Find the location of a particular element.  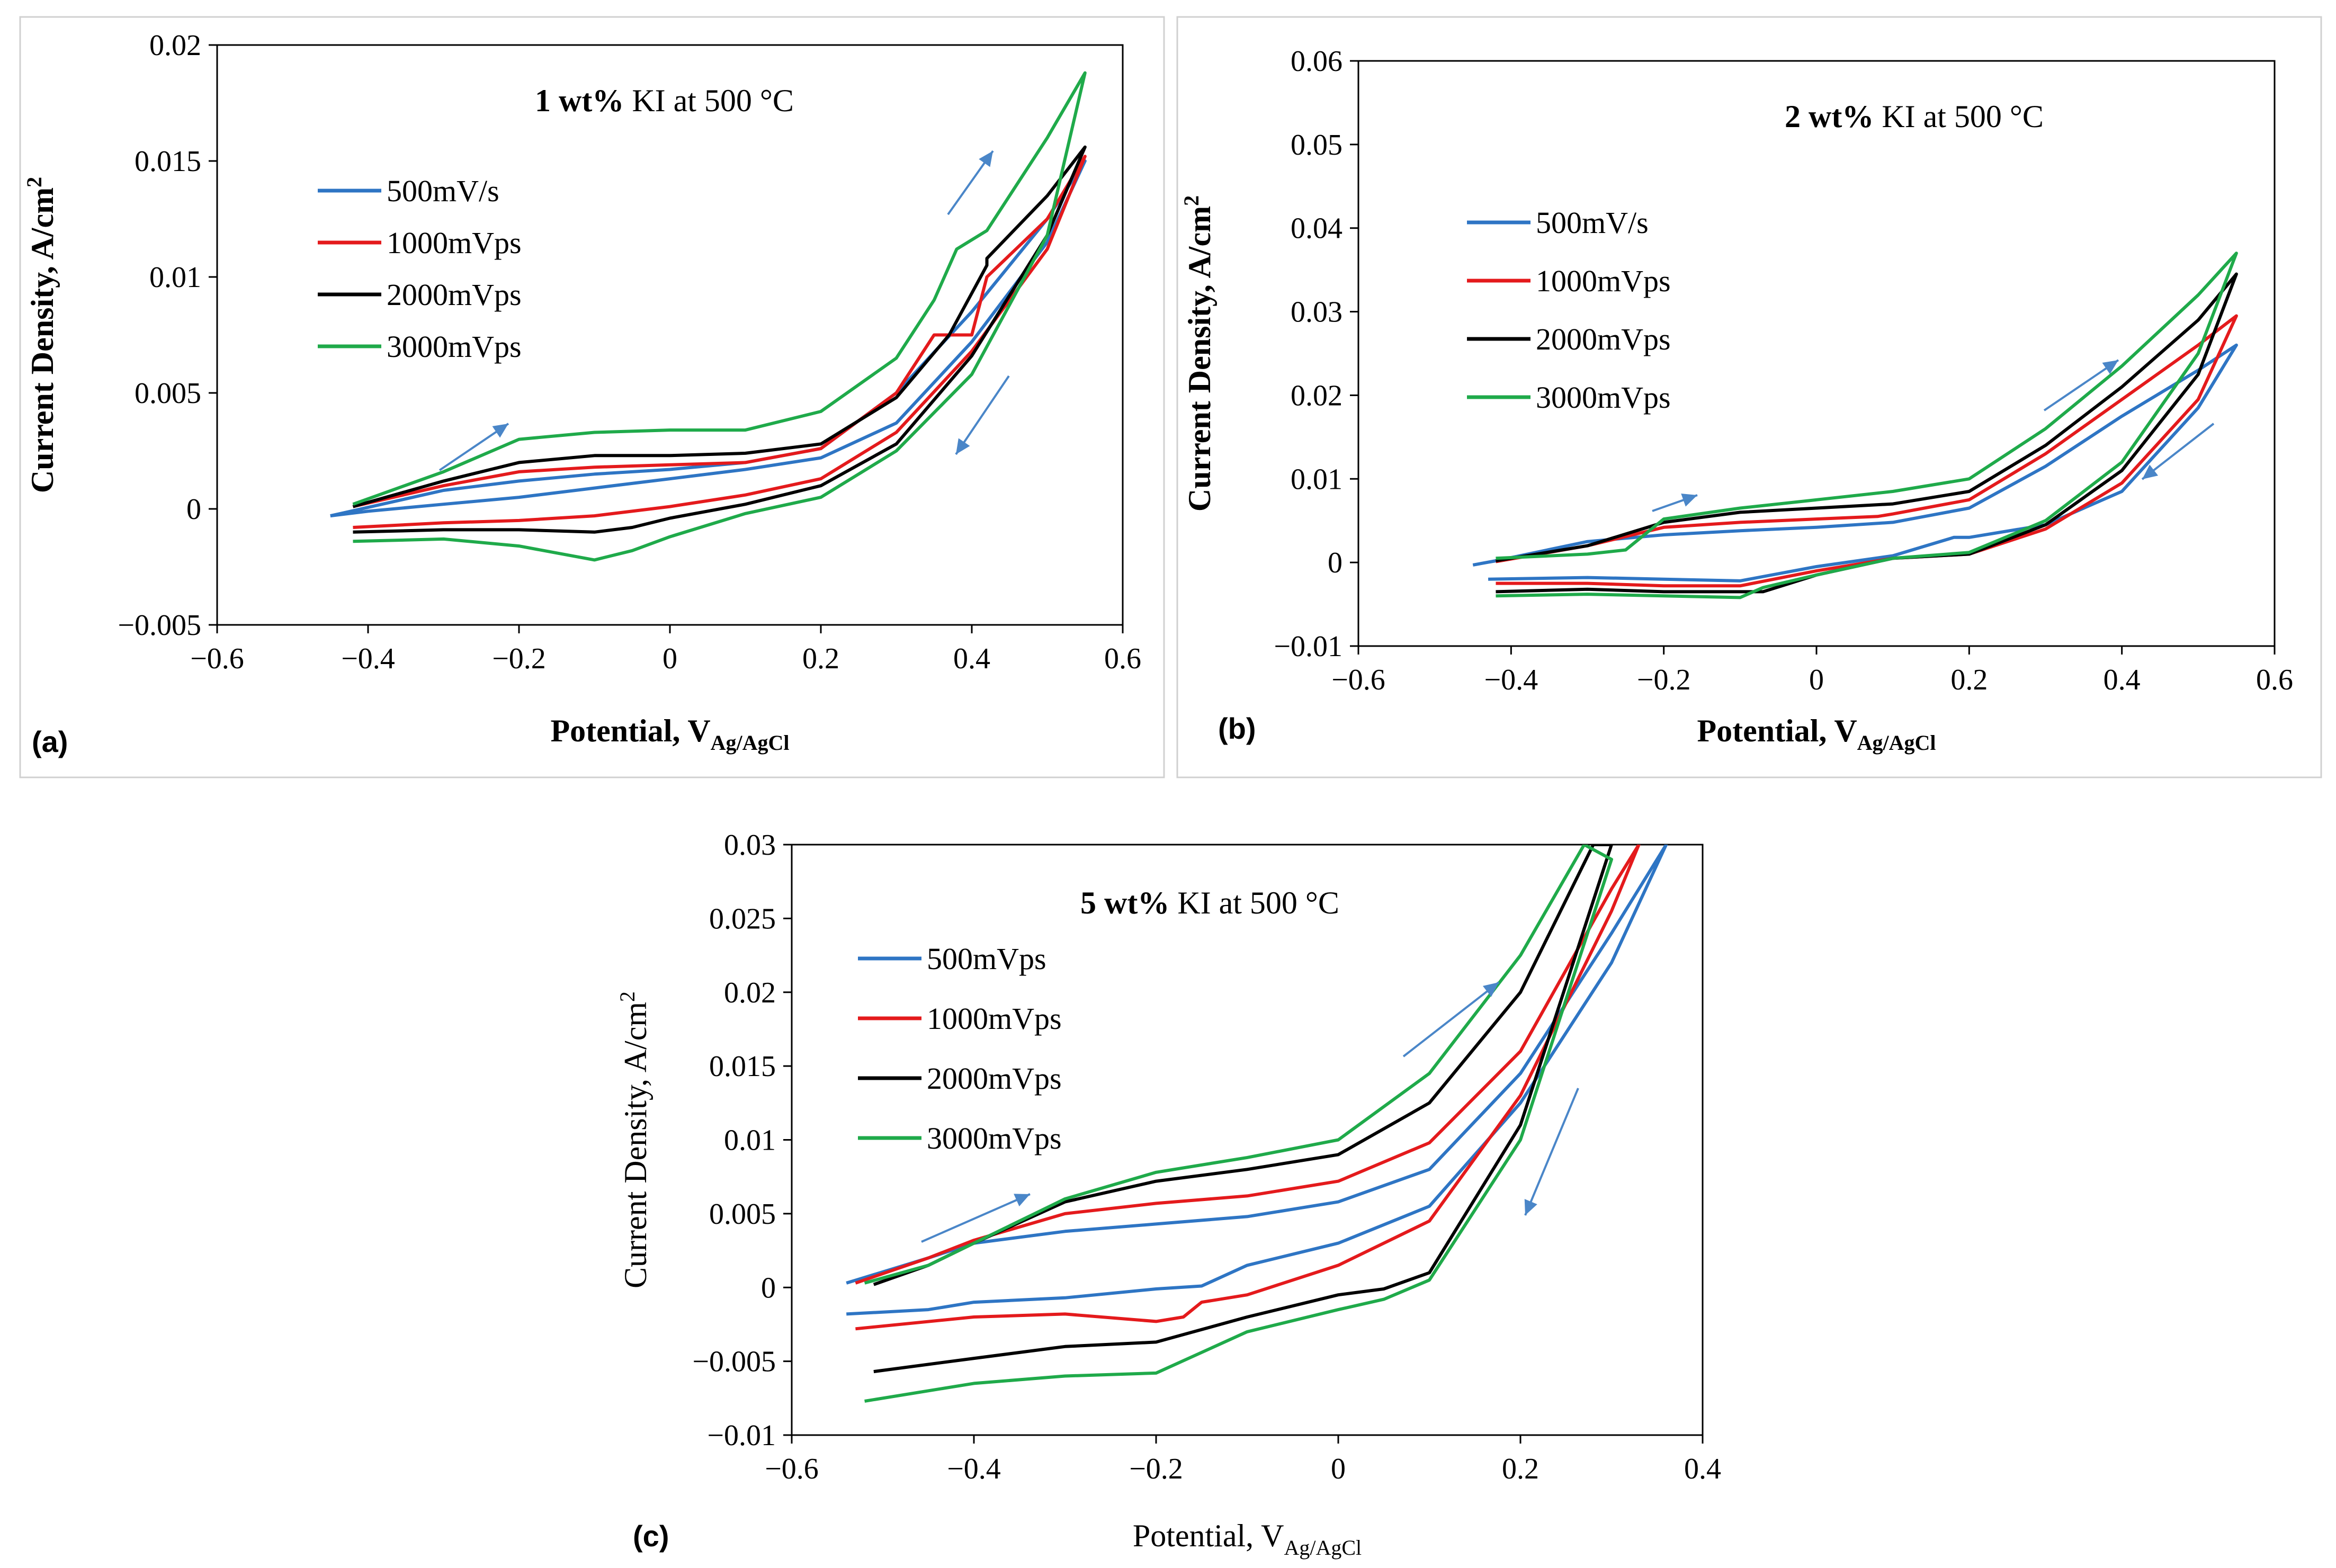

y-tick-label: 0.05 is located at coordinates (1316, 145).